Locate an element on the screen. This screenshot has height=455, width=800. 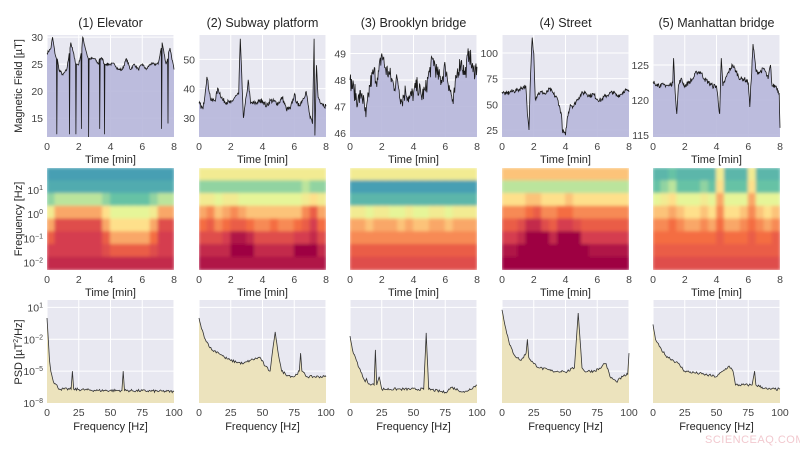
x-tick-label: 4 is located at coordinates (566, 280).